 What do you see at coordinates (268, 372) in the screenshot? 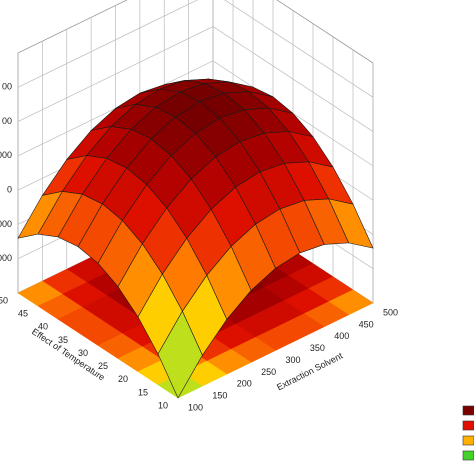
I see `x-tick-label: 250` at bounding box center [268, 372].